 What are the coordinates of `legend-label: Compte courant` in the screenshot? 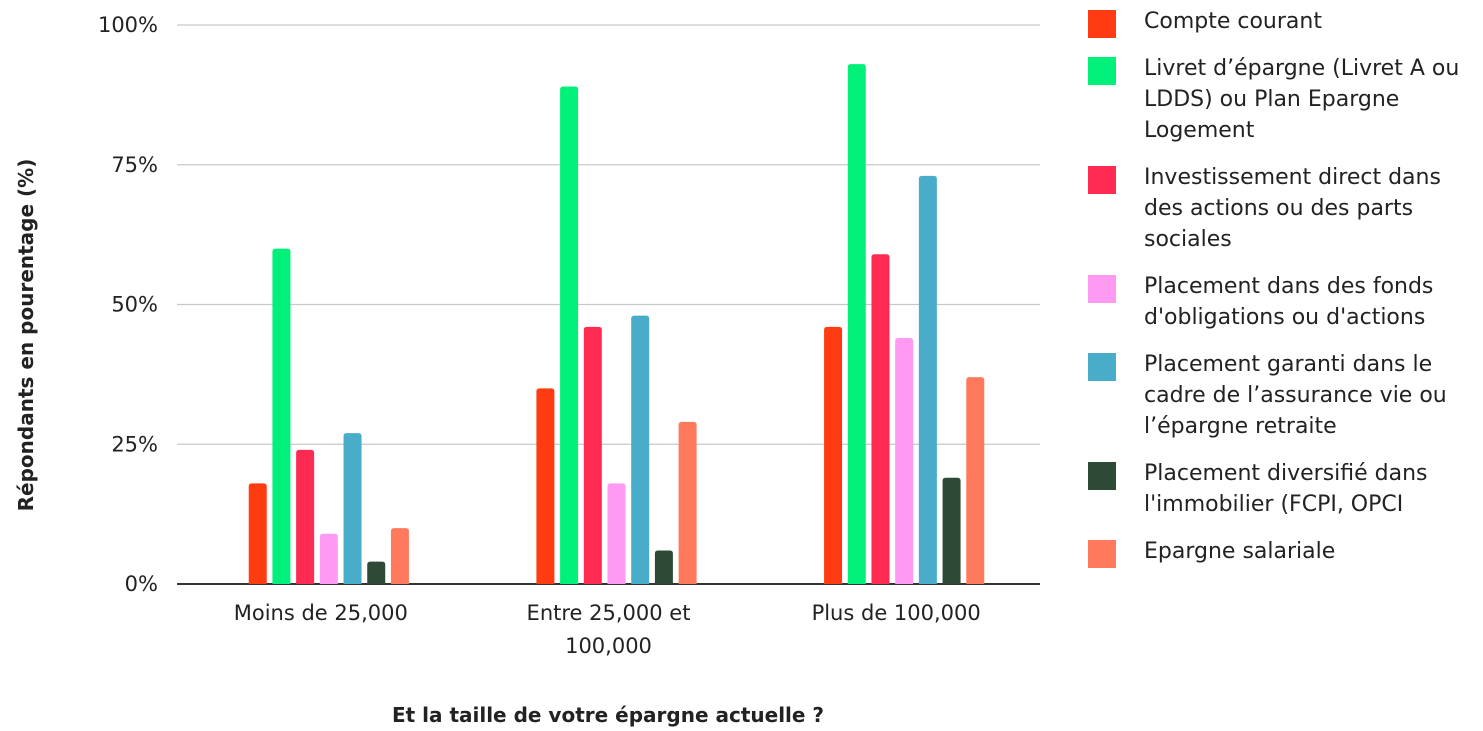 It's located at (1233, 21).